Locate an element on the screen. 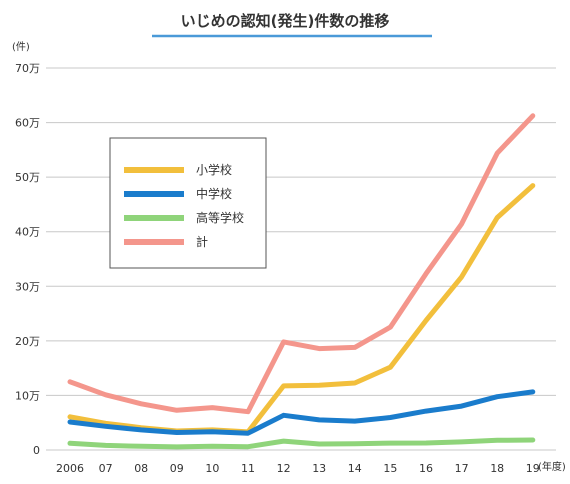 The height and width of the screenshot is (484, 570). x-tick-label: 17 is located at coordinates (462, 468).